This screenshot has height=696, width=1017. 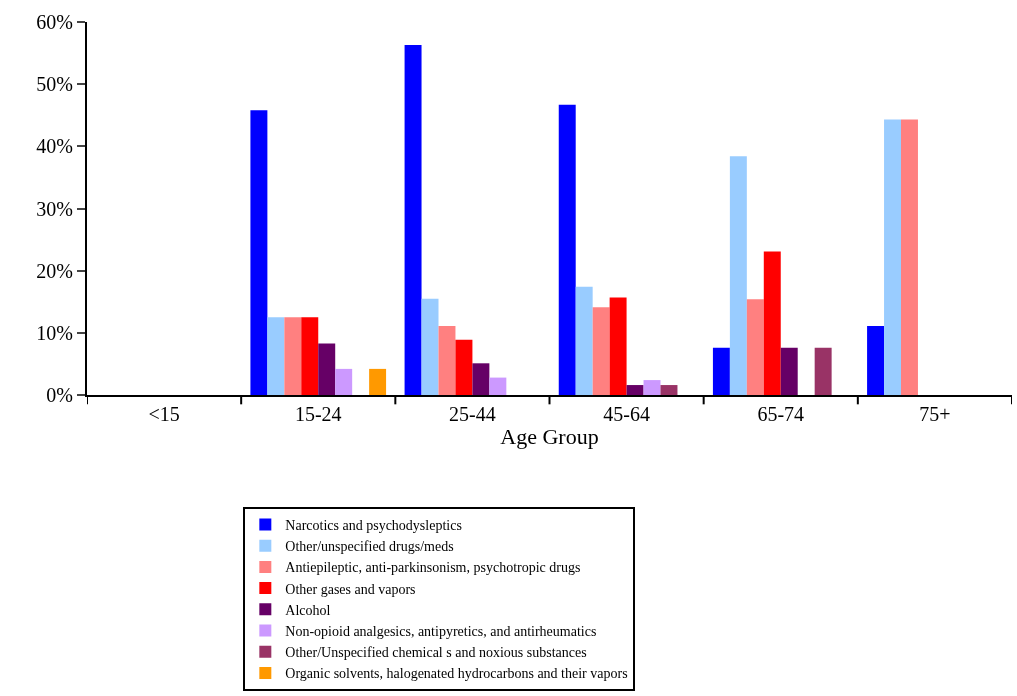 I want to click on x-tick-label: 25-44, so click(x=472, y=414).